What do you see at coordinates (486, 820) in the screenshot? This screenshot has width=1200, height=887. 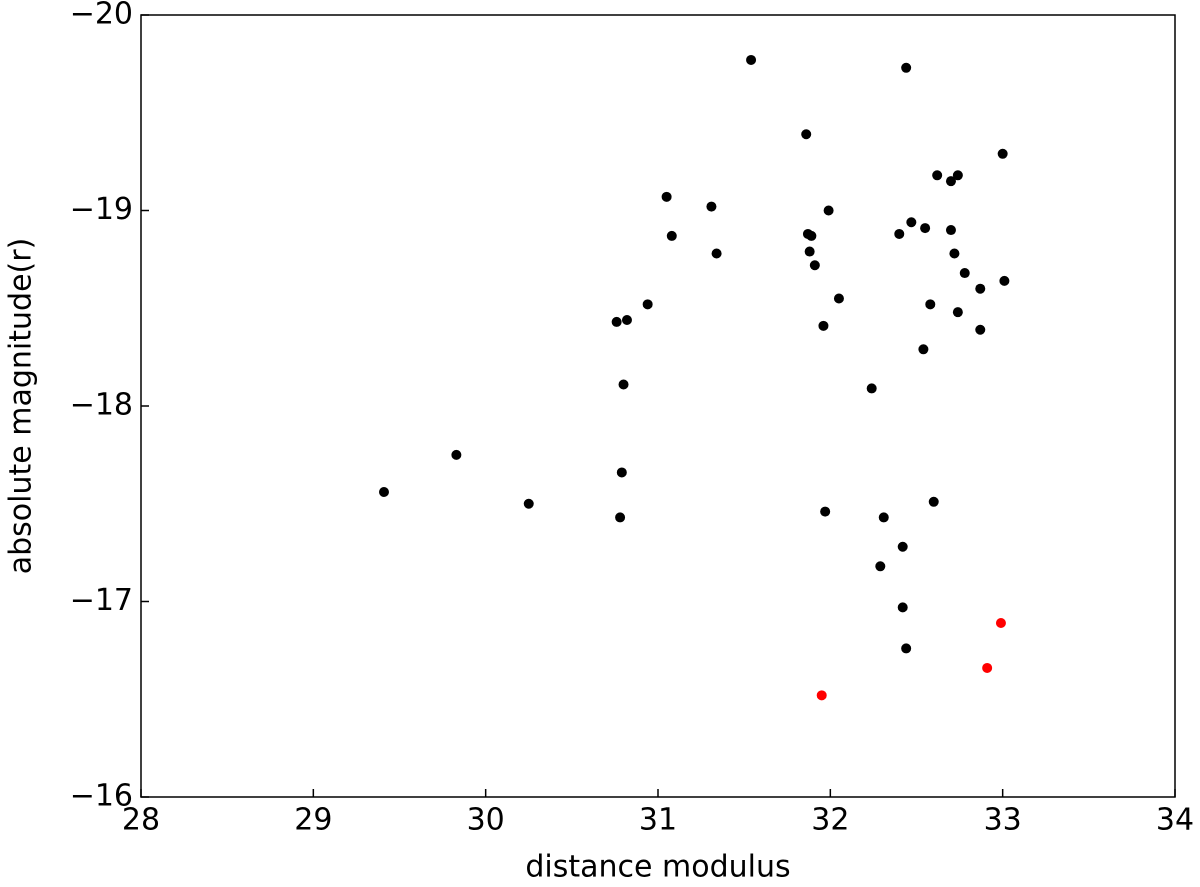 I see `x-tick-label: 30` at bounding box center [486, 820].